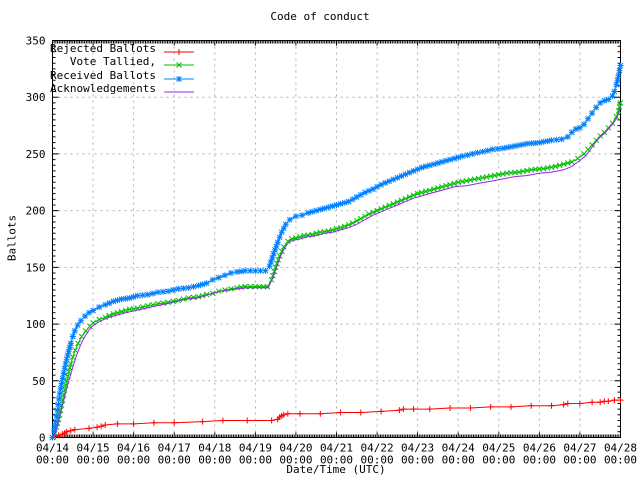 The height and width of the screenshot is (480, 640). What do you see at coordinates (36, 97) in the screenshot?
I see `y-tick-label: 300` at bounding box center [36, 97].